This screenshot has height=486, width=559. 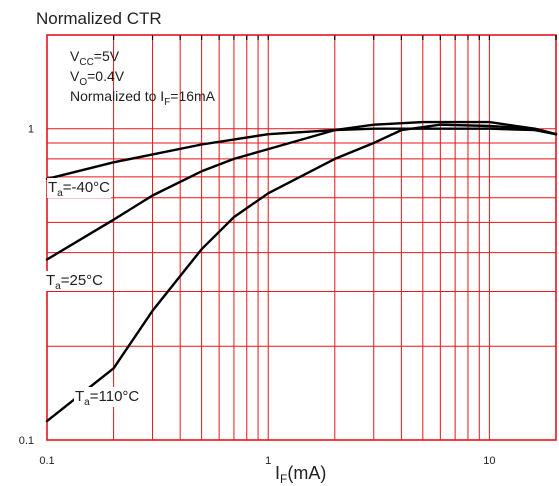 I want to click on condition-line: VCC=5V, so click(x=95, y=58).